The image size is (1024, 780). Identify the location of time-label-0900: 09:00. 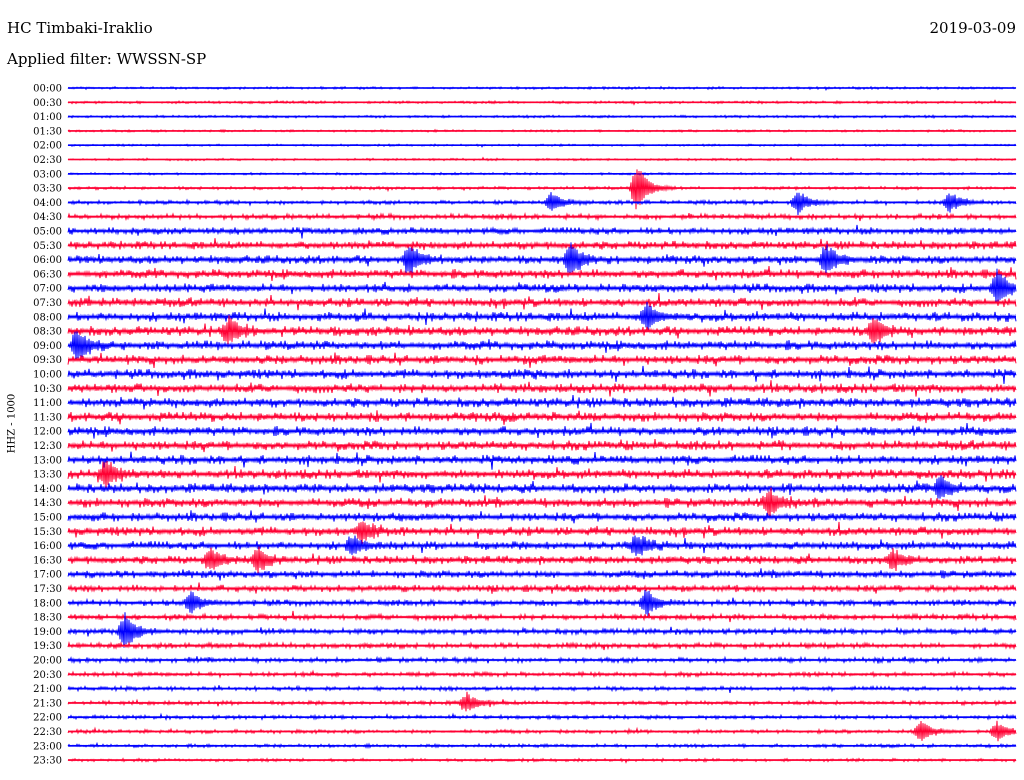
(47, 346).